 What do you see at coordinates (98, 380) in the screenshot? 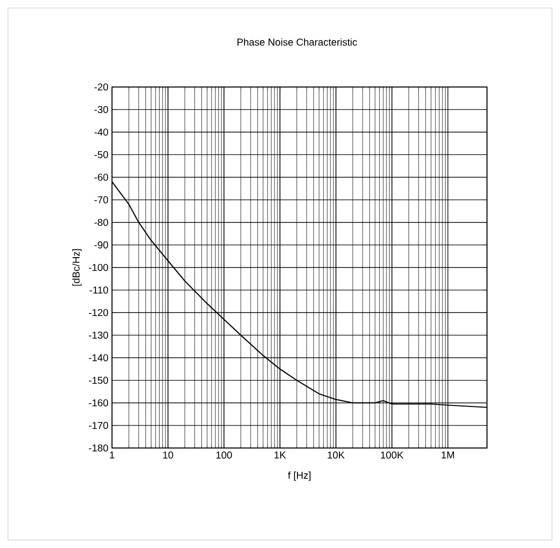
I see `y-tick-label: -150` at bounding box center [98, 380].